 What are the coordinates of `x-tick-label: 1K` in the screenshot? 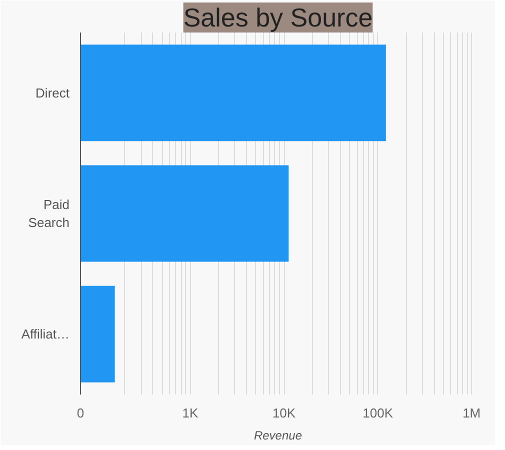 It's located at (190, 413).